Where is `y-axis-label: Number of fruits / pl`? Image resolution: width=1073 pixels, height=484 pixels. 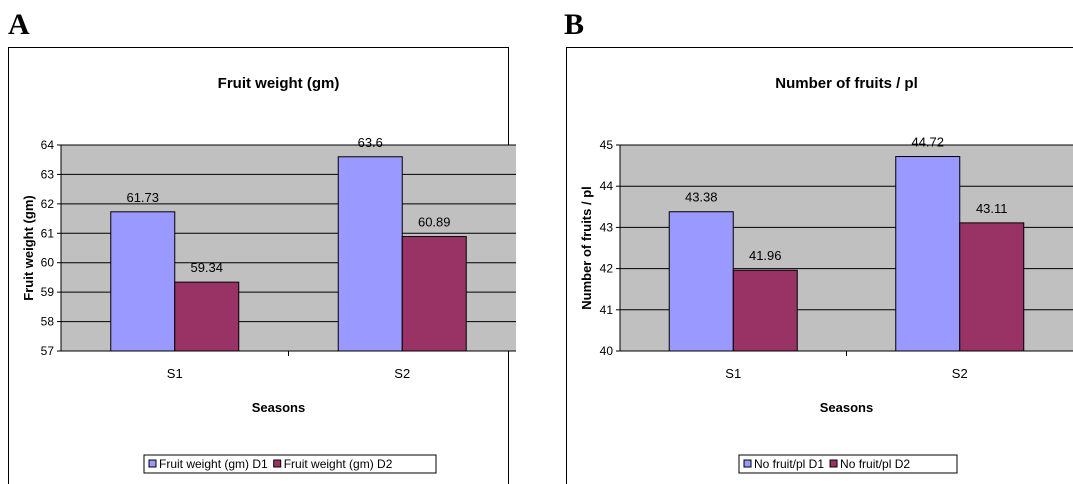
y-axis-label: Number of fruits / pl is located at coordinates (586, 248).